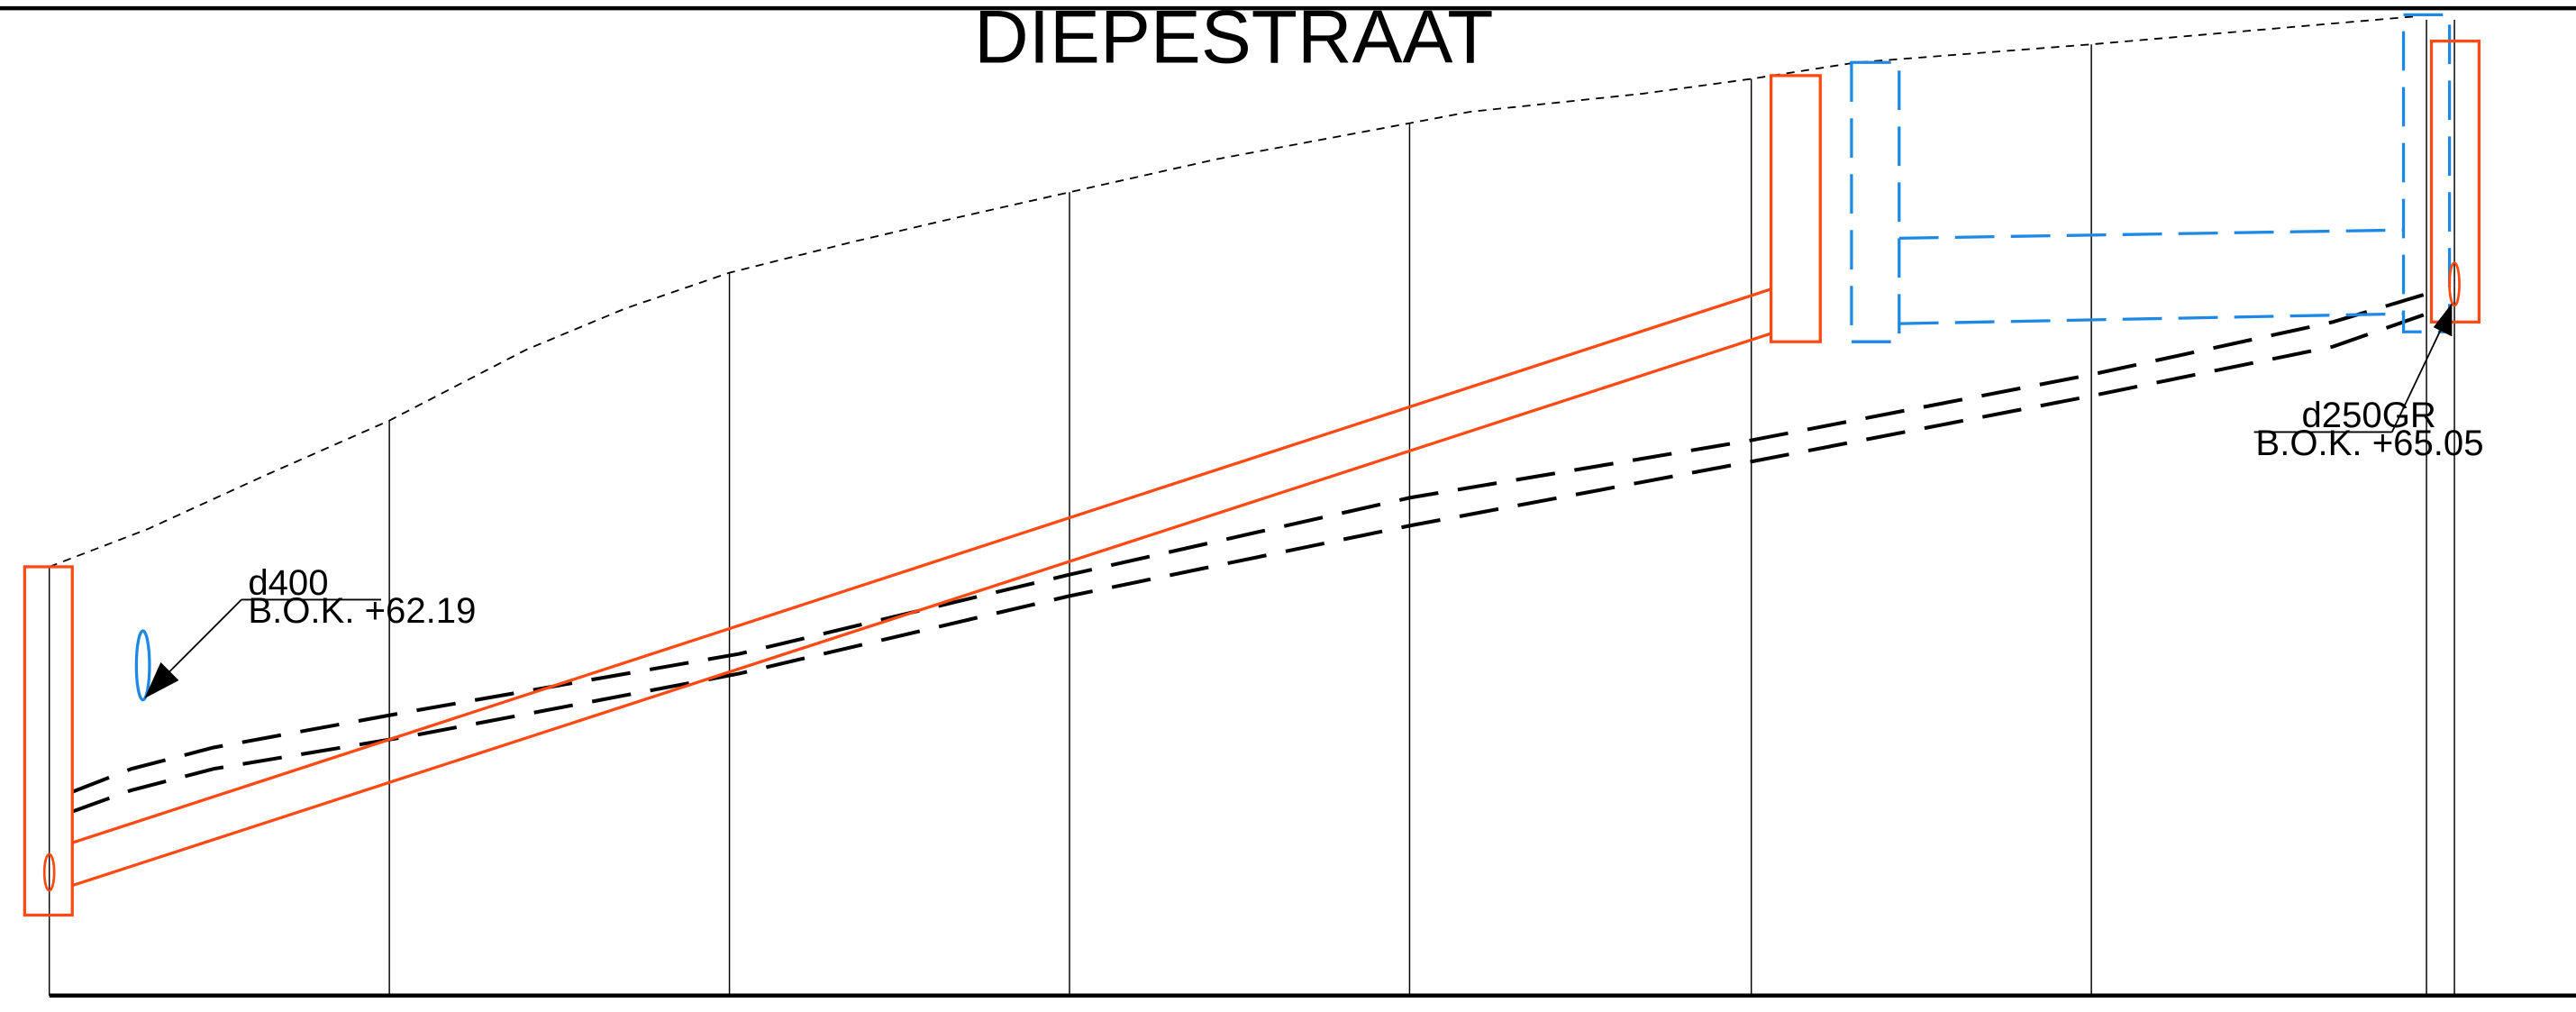 Image resolution: width=2576 pixels, height=1012 pixels. I want to click on drawing-title: DIEPESTRAAT, so click(1233, 39).